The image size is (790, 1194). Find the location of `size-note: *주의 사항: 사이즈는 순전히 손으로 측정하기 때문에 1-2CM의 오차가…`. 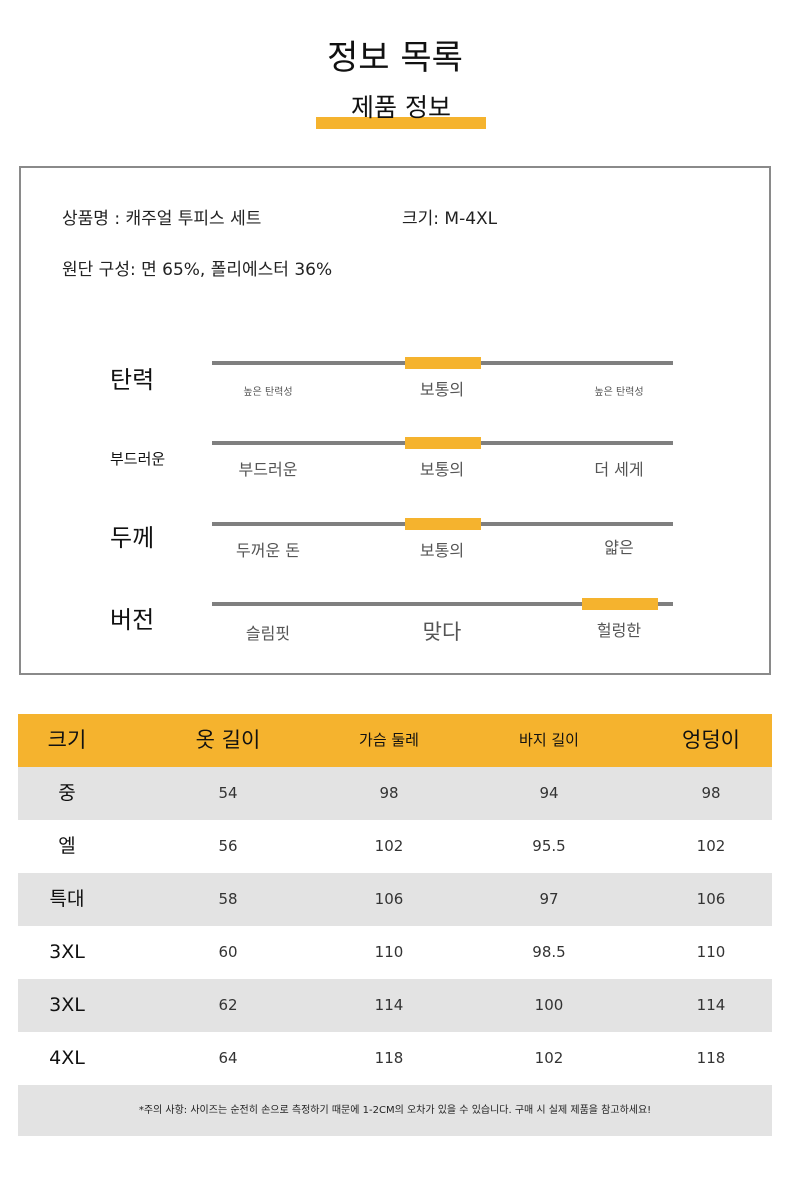

size-note: *주의 사항: 사이즈는 순전히 손으로 측정하기 때문에 1-2CM의 오차가… is located at coordinates (395, 1110).